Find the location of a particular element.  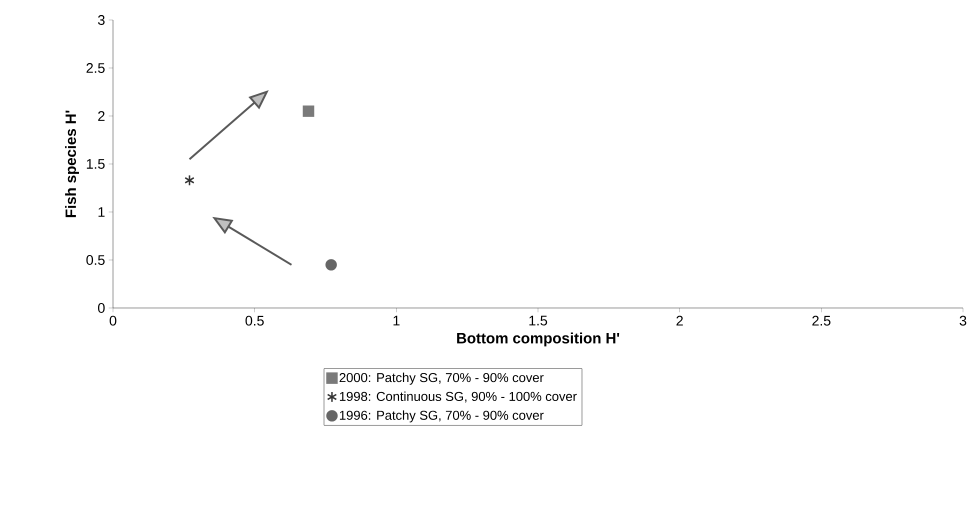

x-tick-label: 3 is located at coordinates (963, 321).